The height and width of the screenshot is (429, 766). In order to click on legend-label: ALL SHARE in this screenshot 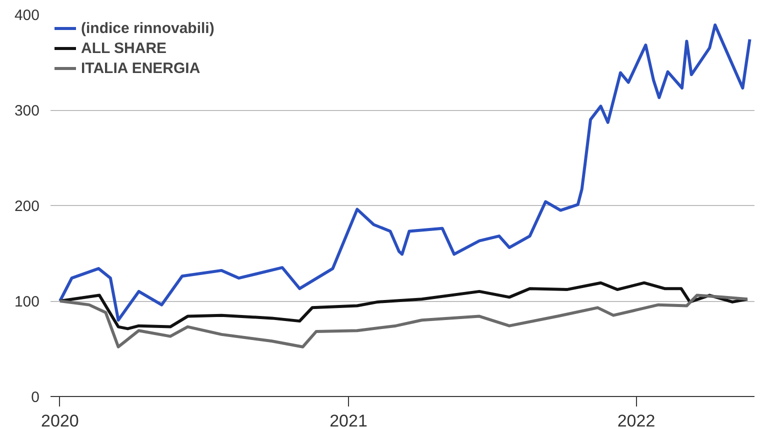, I will do `click(124, 48)`.